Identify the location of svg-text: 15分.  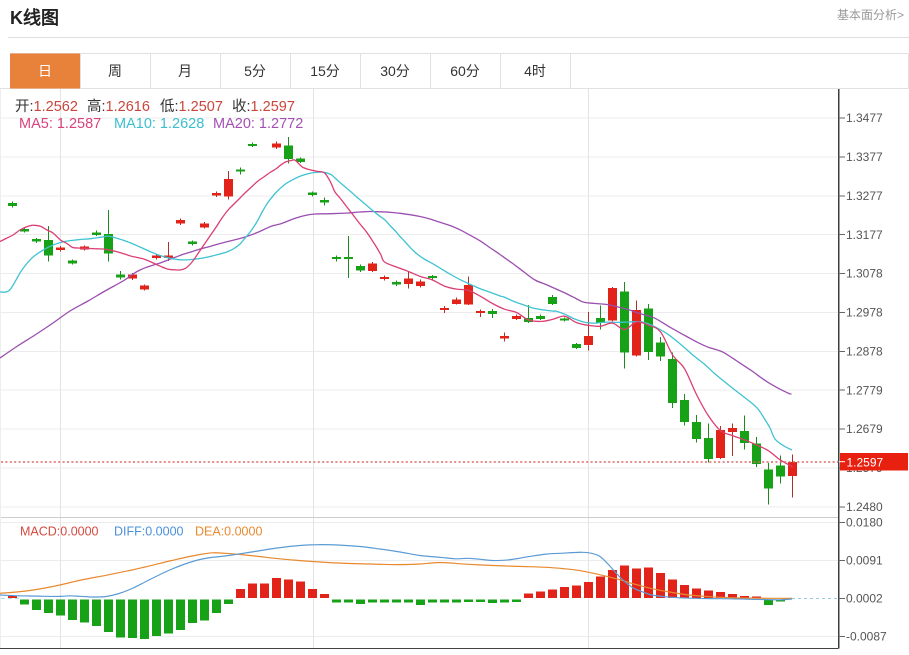
(325, 71).